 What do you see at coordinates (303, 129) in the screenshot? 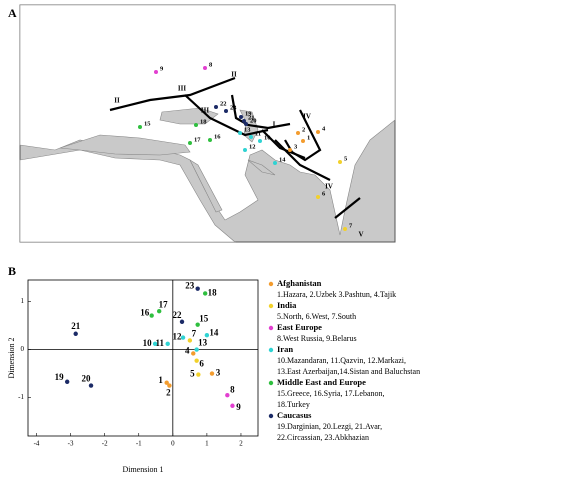
I see `map-site-label: 2` at bounding box center [303, 129].